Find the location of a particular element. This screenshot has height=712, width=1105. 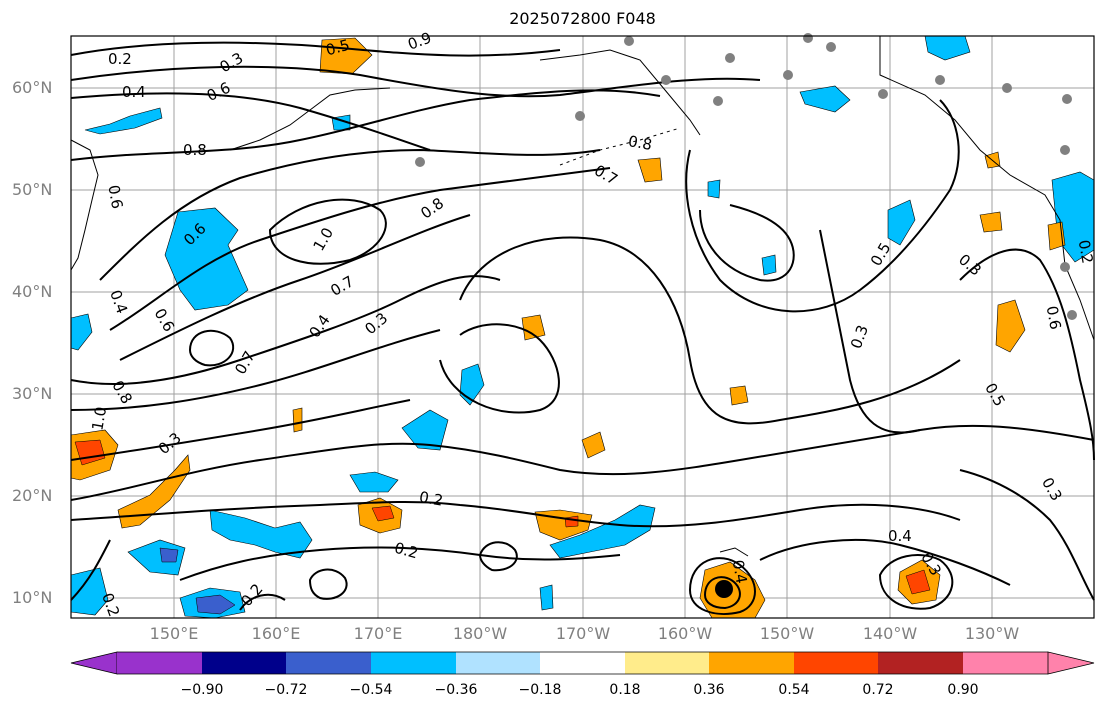

coastline-aleutians is located at coordinates (620, 146).